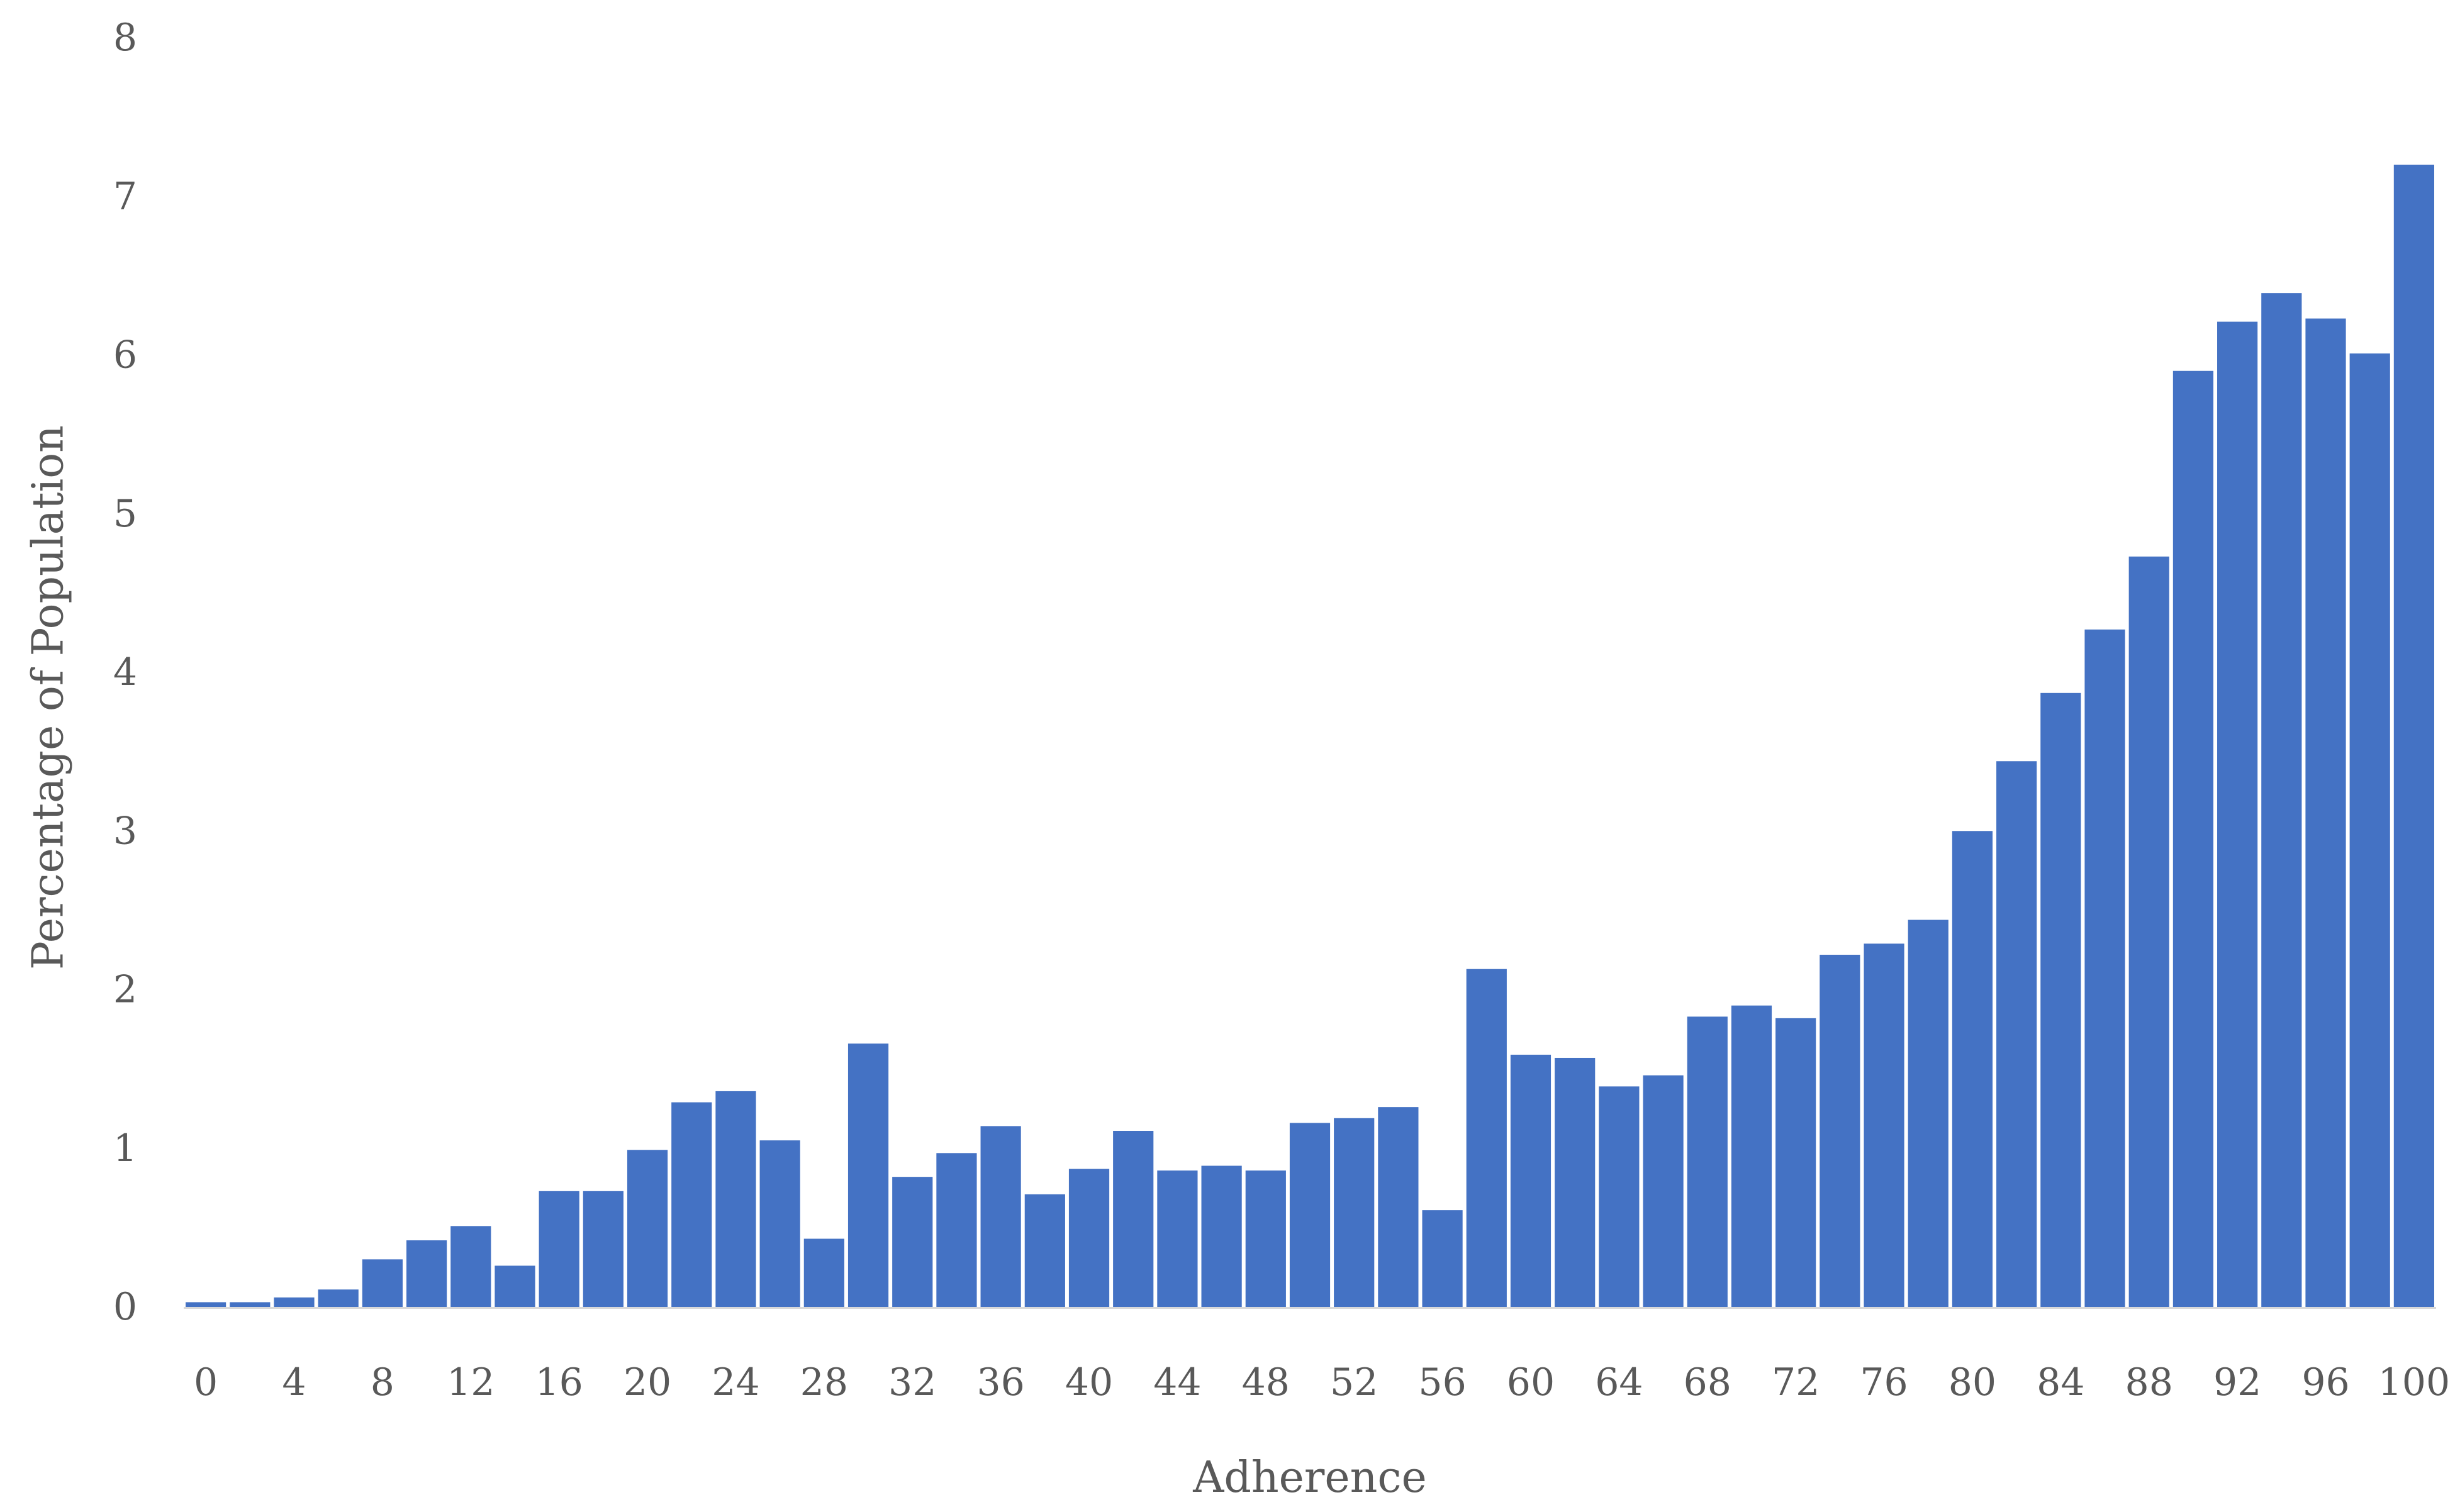 The image size is (2460, 1512). What do you see at coordinates (2414, 1382) in the screenshot?
I see `x-tick-label-100: 100` at bounding box center [2414, 1382].